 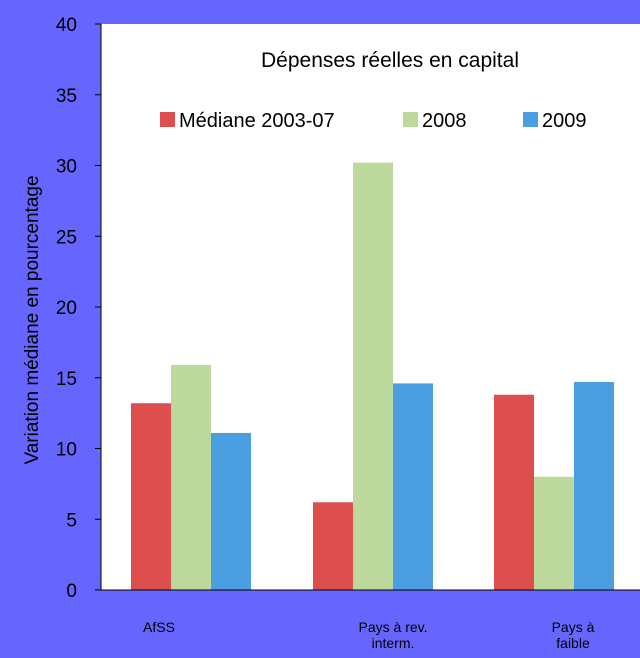 What do you see at coordinates (573, 627) in the screenshot?
I see `x-category-label: Pays à` at bounding box center [573, 627].